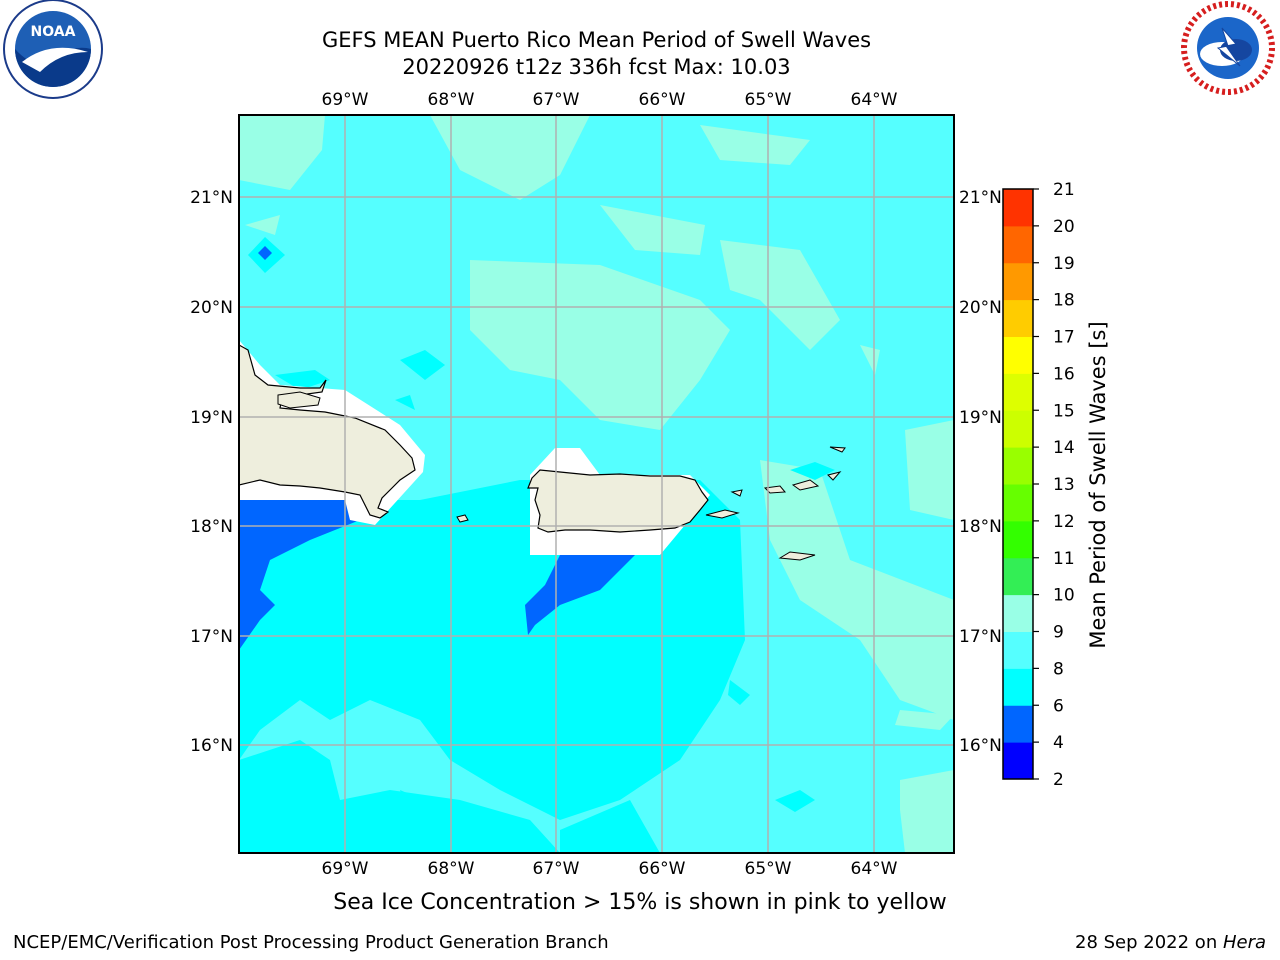 This screenshot has width=1280, height=960. What do you see at coordinates (1149, 942) in the screenshot?
I see `credit-date-text: 28 Sep 2022 on` at bounding box center [1149, 942].